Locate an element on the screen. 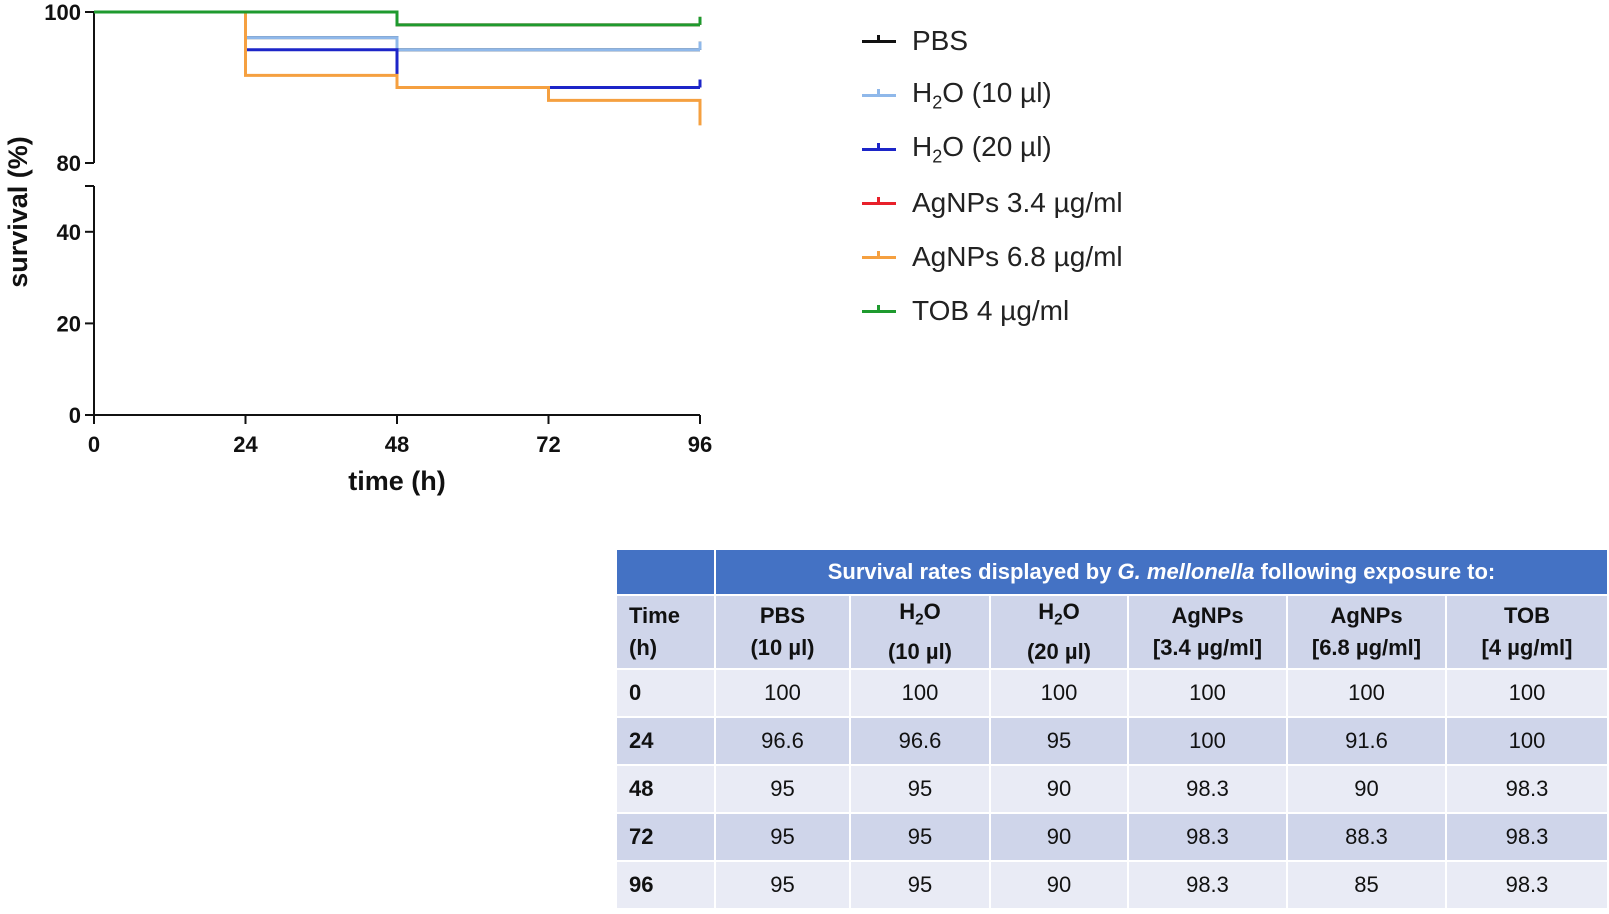 The width and height of the screenshot is (1609, 914). column-header-line2: [4 µg/ml] is located at coordinates (1527, 648).